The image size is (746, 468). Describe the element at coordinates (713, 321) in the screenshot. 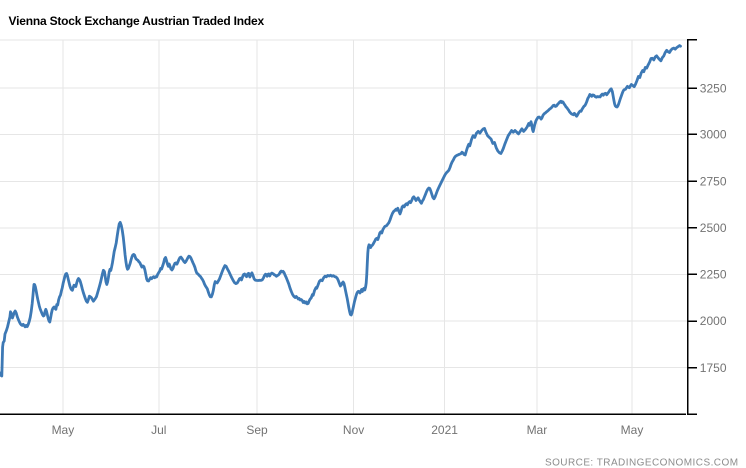

I see `svg-text: 2000` at that location.